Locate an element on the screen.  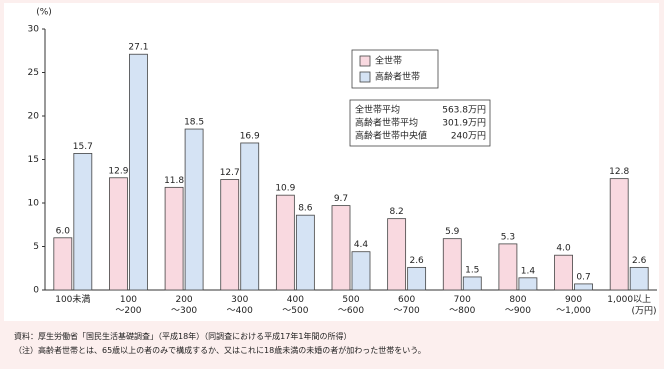
x-tick-label: 100 ～200 is located at coordinates (128, 305).